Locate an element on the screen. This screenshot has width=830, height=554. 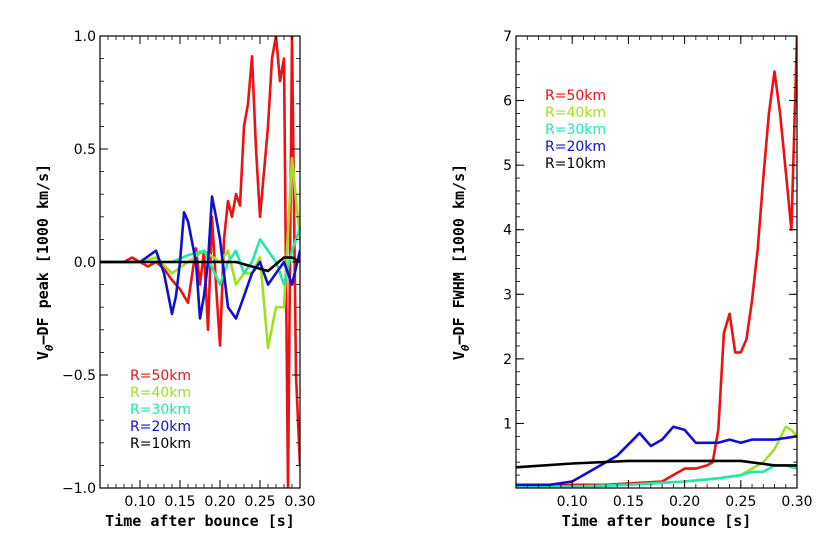
y-tick-label: −0.5 is located at coordinates (79, 376).